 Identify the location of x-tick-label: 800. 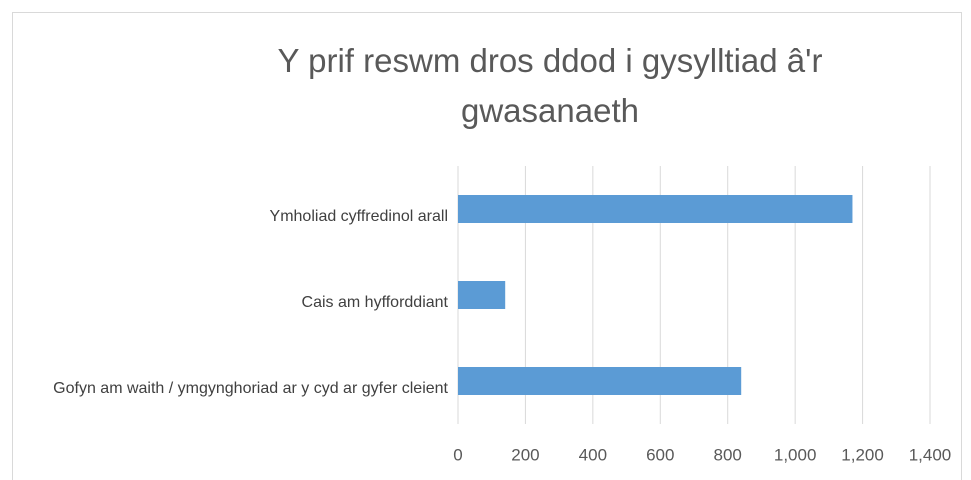
(728, 454).